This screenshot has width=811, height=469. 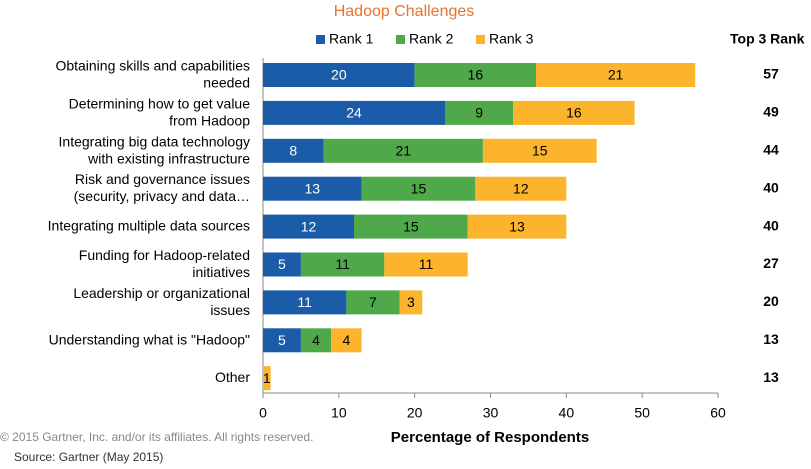 I want to click on category-label-line: Understanding what is "Hadoop", so click(x=149, y=339).